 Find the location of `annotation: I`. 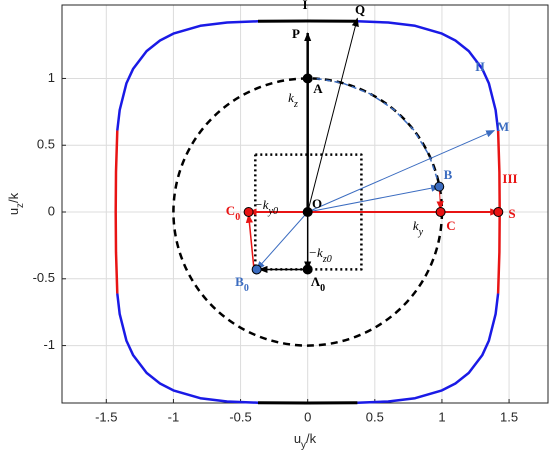

annotation: I is located at coordinates (304, 6).